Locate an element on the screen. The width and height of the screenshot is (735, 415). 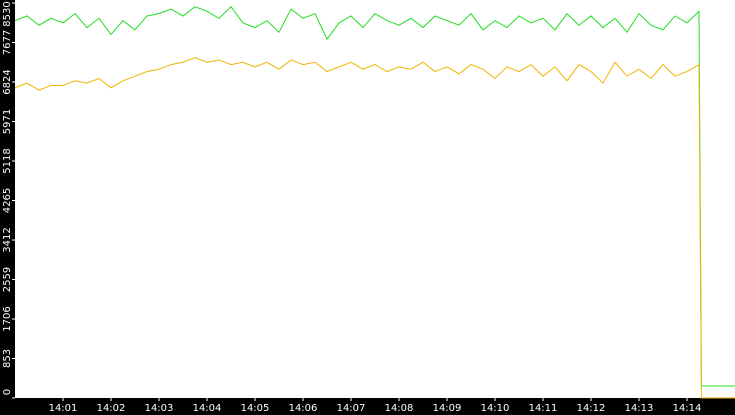
y-tick-label: 6824 is located at coordinates (7, 81).